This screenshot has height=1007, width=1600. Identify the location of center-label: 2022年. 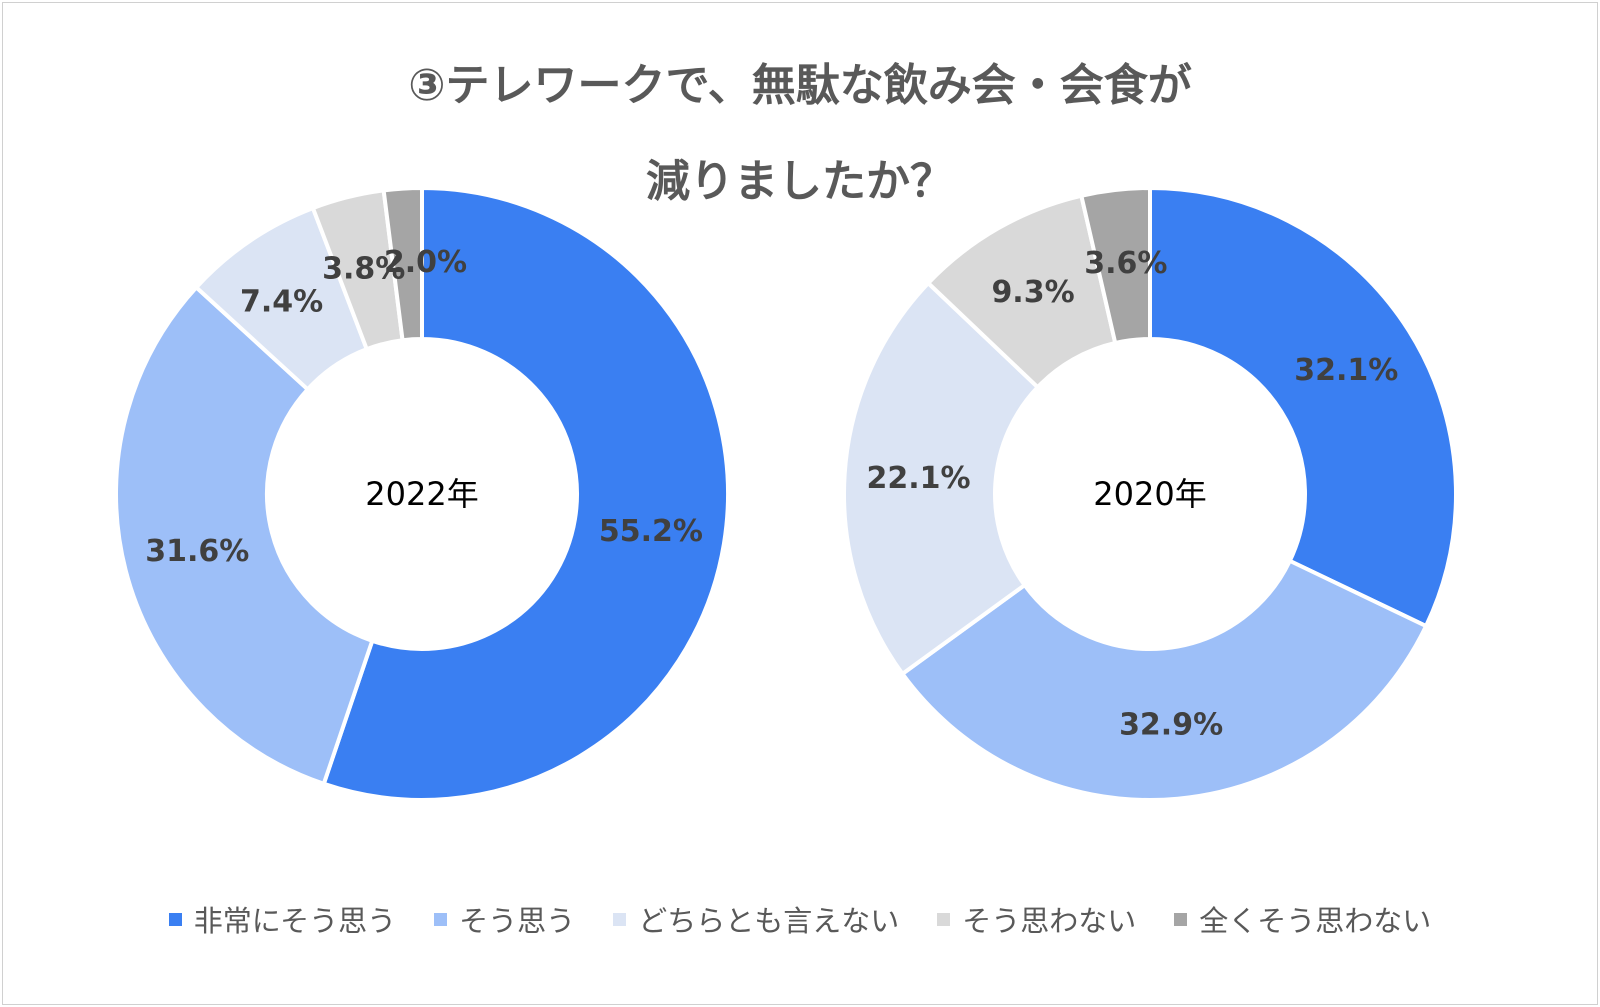
(421, 494).